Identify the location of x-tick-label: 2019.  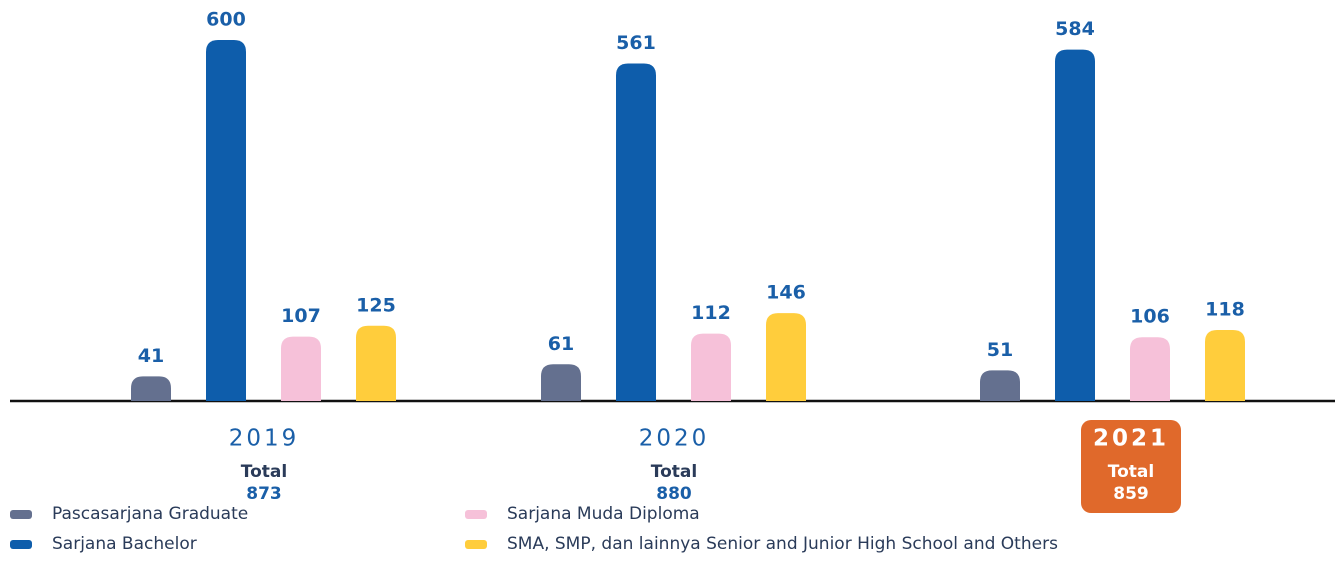
(264, 439).